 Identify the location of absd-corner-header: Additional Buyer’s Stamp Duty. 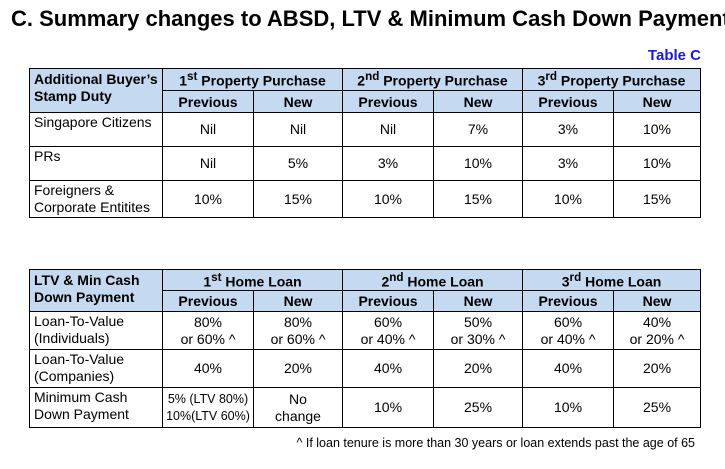
(96, 90).